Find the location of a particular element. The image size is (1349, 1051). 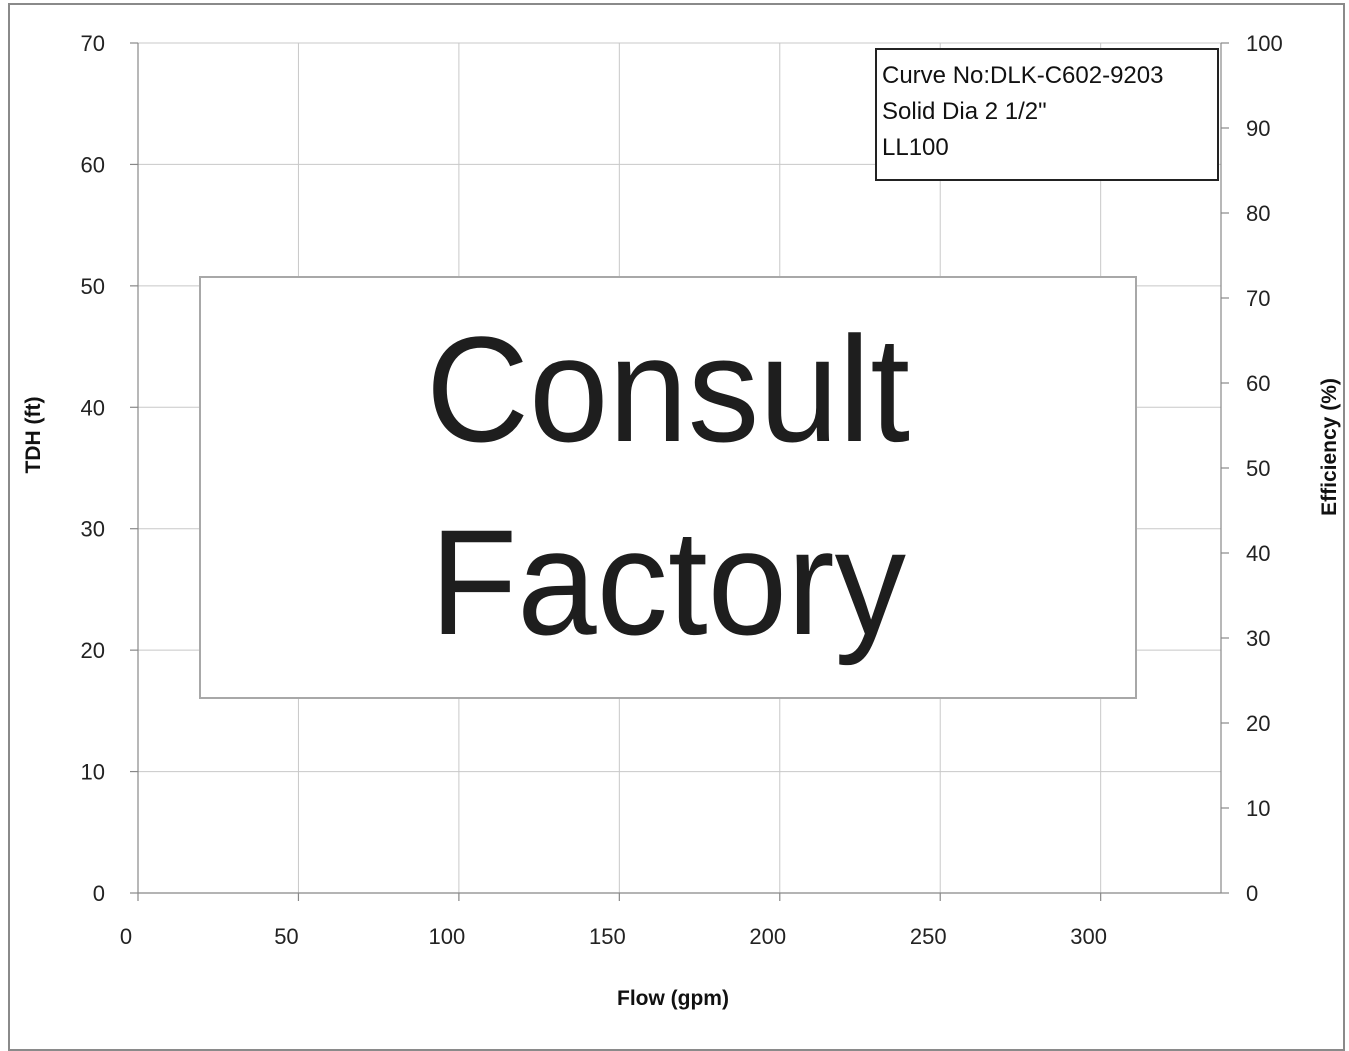

y2-tick-label: 90 is located at coordinates (1258, 128).